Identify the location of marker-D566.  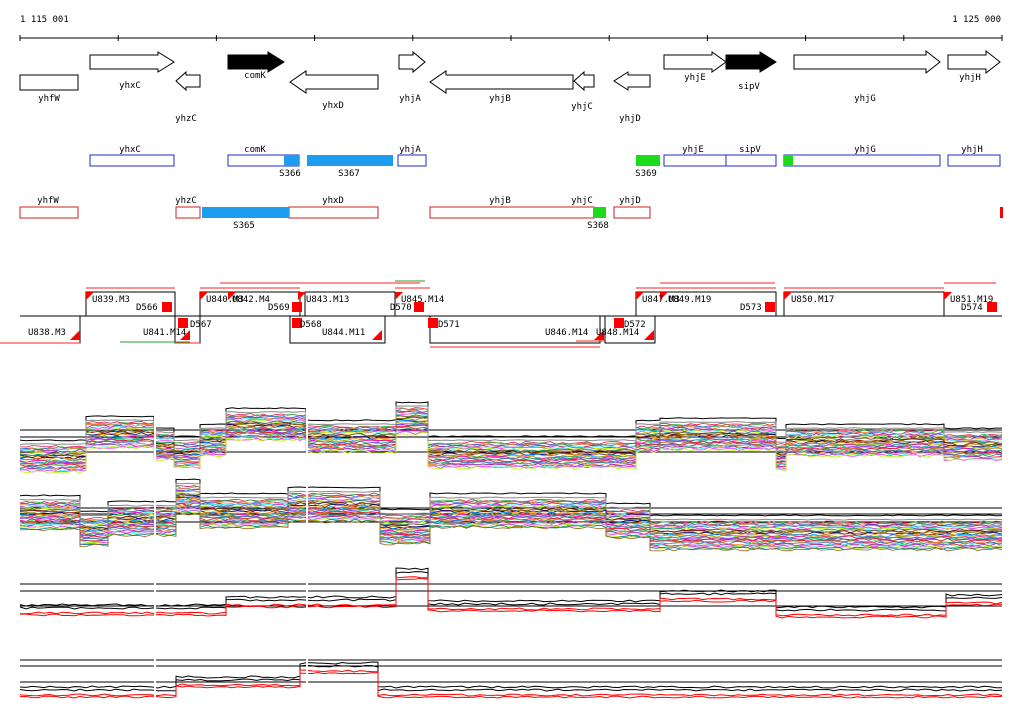
(167, 307).